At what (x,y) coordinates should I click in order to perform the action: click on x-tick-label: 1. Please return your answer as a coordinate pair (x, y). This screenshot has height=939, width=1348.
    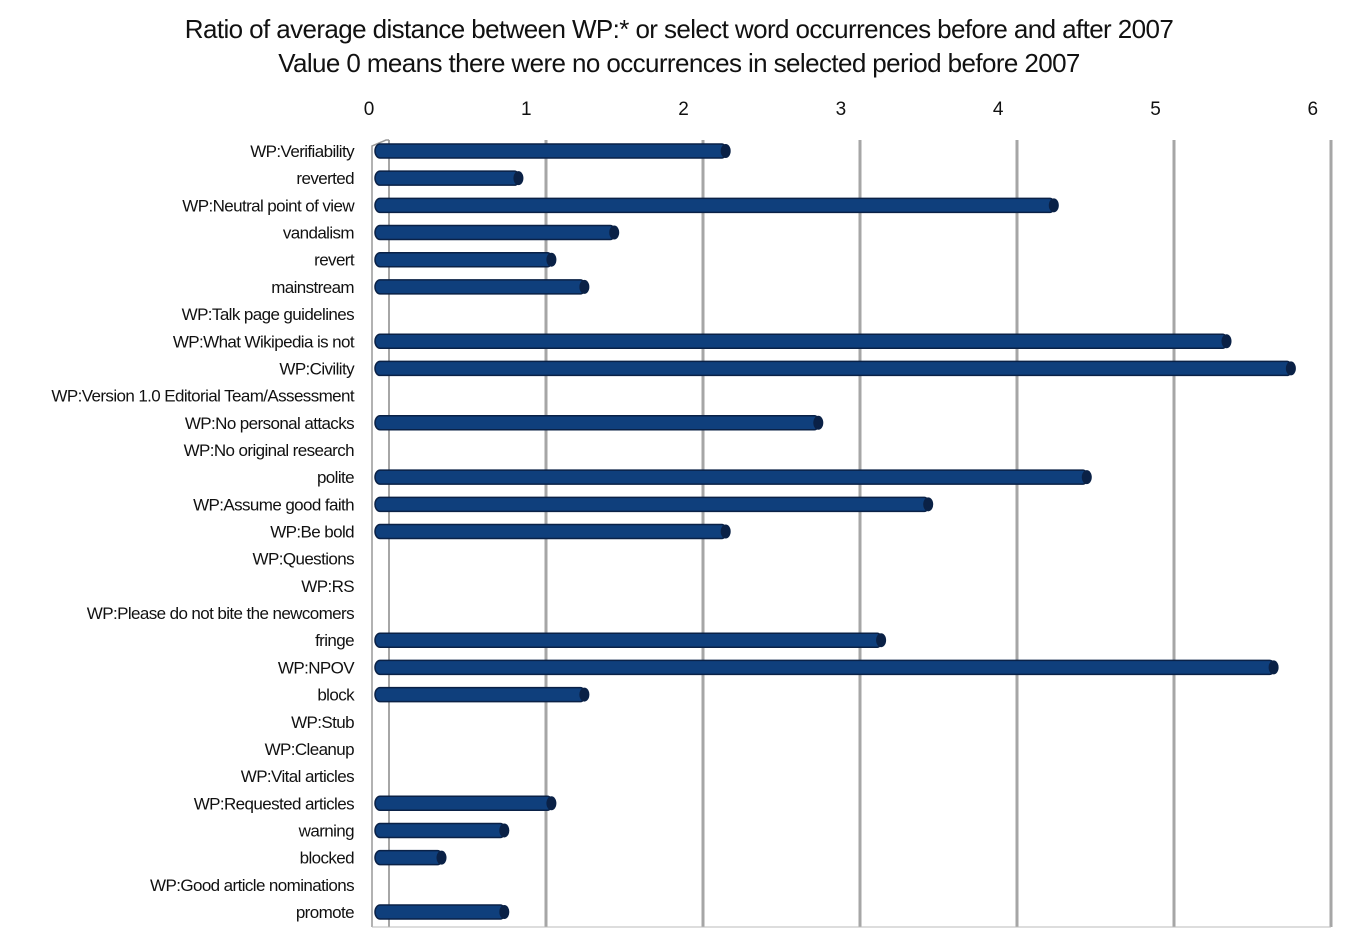
    Looking at the image, I should click on (526, 109).